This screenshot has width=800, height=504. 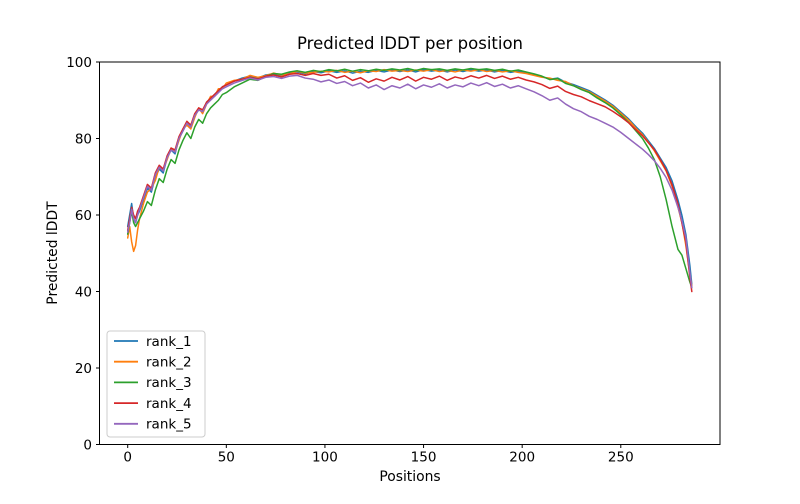 I want to click on y-axis: 0 20 40 60 80 100, so click(x=83, y=254).